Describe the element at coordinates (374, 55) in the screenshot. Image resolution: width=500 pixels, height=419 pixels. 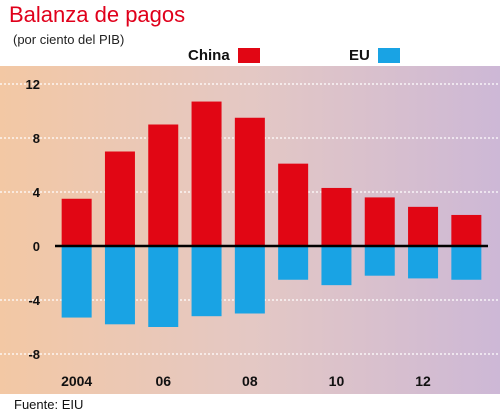
I see `legend-item-eu: EU` at that location.